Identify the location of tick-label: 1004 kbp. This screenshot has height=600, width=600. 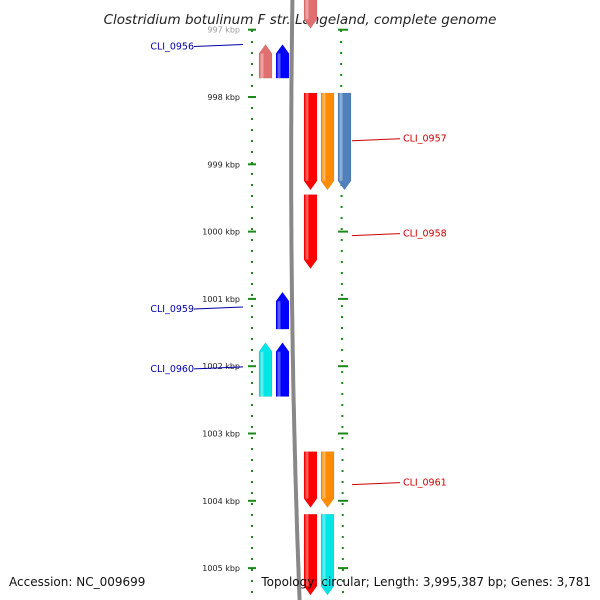
(221, 501).